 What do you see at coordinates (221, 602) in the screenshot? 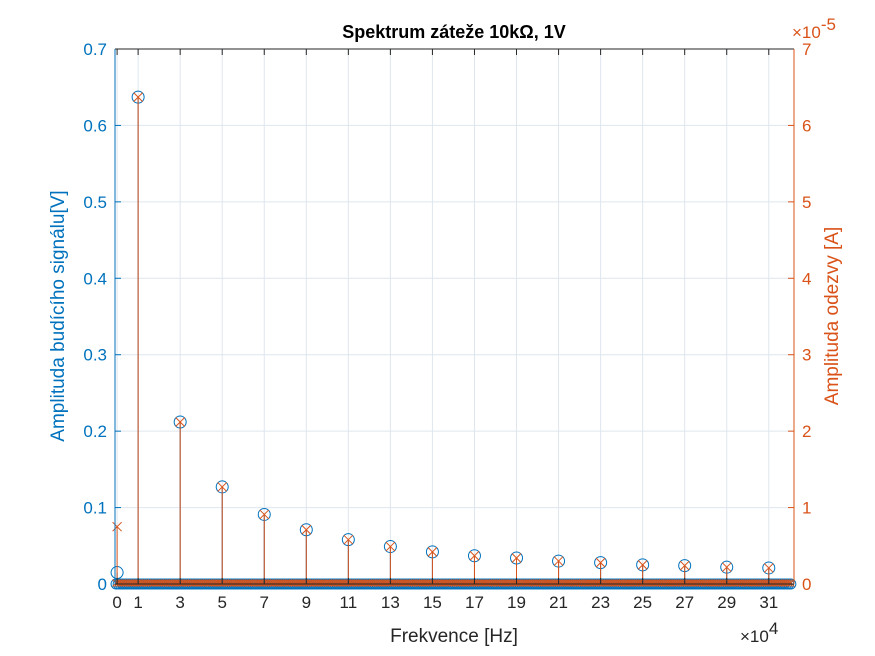
I see `x-tick-label: 5` at bounding box center [221, 602].